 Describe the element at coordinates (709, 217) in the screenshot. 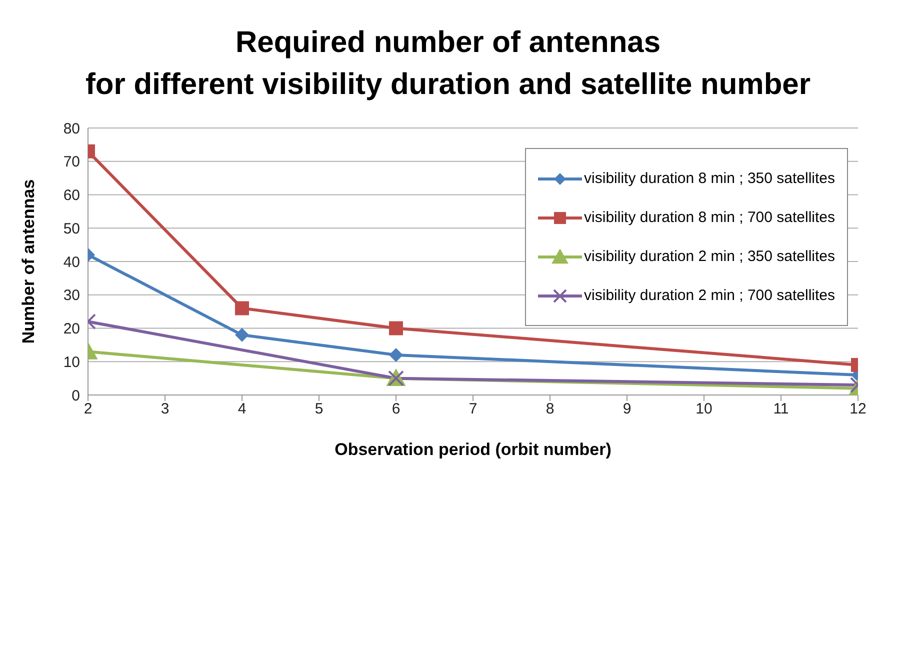

I see `legend-label: visibility duration 8 min ; 700 satellites` at that location.